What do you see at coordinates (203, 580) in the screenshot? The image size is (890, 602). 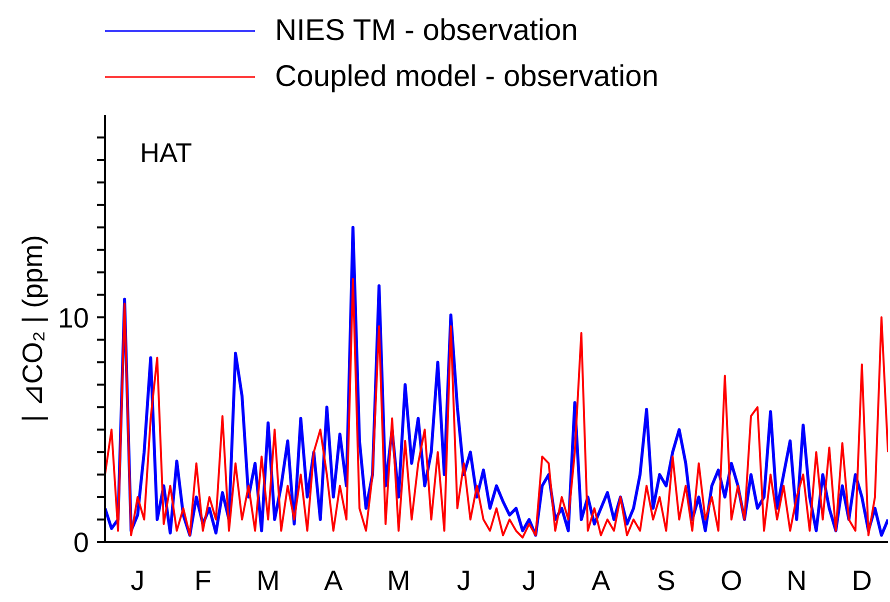 I see `x-tick-label: F` at bounding box center [203, 580].